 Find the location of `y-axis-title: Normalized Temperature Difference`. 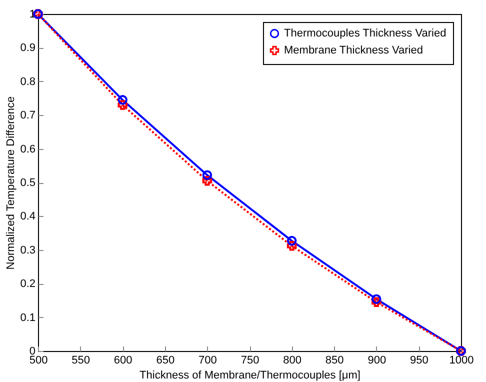

y-axis-title: Normalized Temperature Difference is located at coordinates (11, 183).